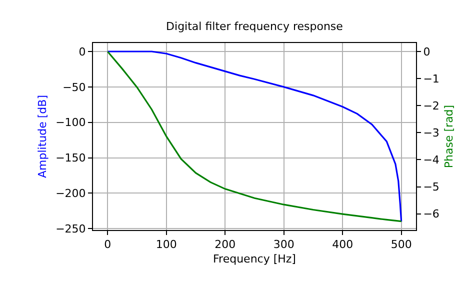 The width and height of the screenshot is (465, 288). What do you see at coordinates (431, 106) in the screenshot?
I see `y2-tick-label: −2` at bounding box center [431, 106].